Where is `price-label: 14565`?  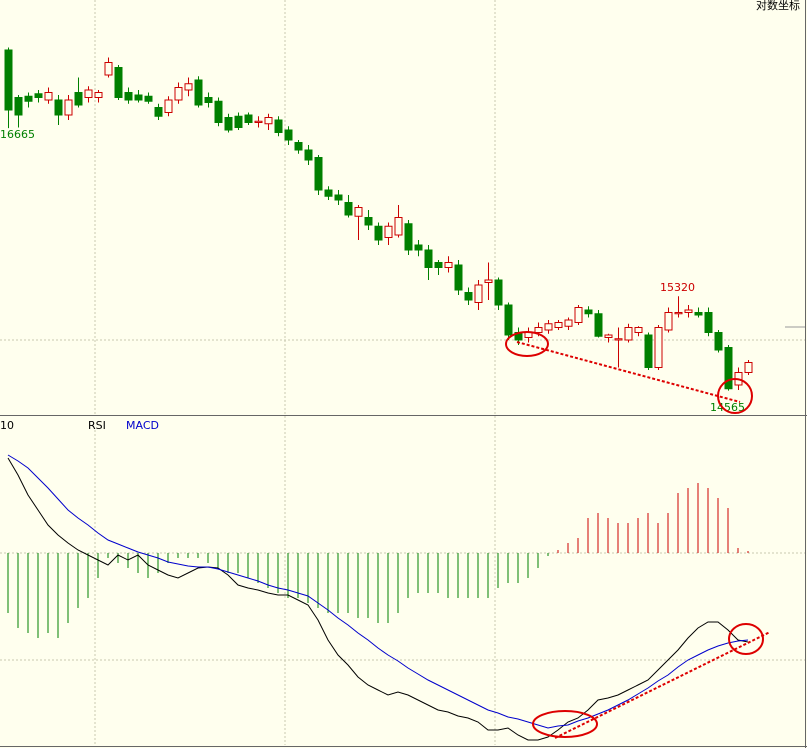 price-label: 14565 is located at coordinates (727, 407).